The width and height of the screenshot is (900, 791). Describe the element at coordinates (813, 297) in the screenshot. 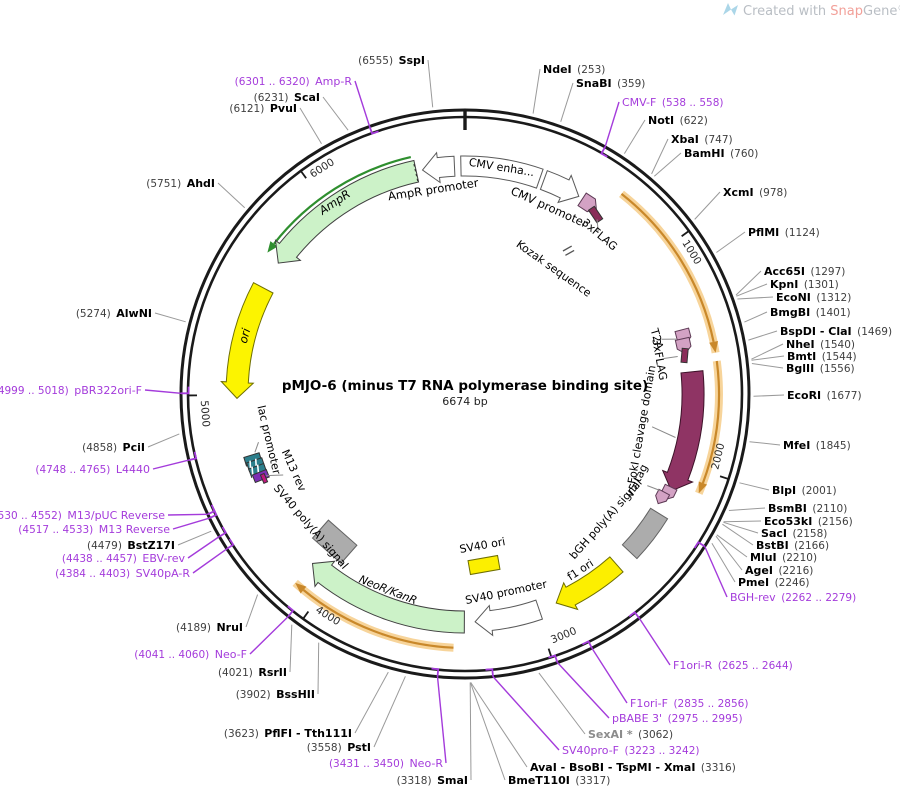

I see `site-label-EcoNI: EcoNI (1312)` at that location.